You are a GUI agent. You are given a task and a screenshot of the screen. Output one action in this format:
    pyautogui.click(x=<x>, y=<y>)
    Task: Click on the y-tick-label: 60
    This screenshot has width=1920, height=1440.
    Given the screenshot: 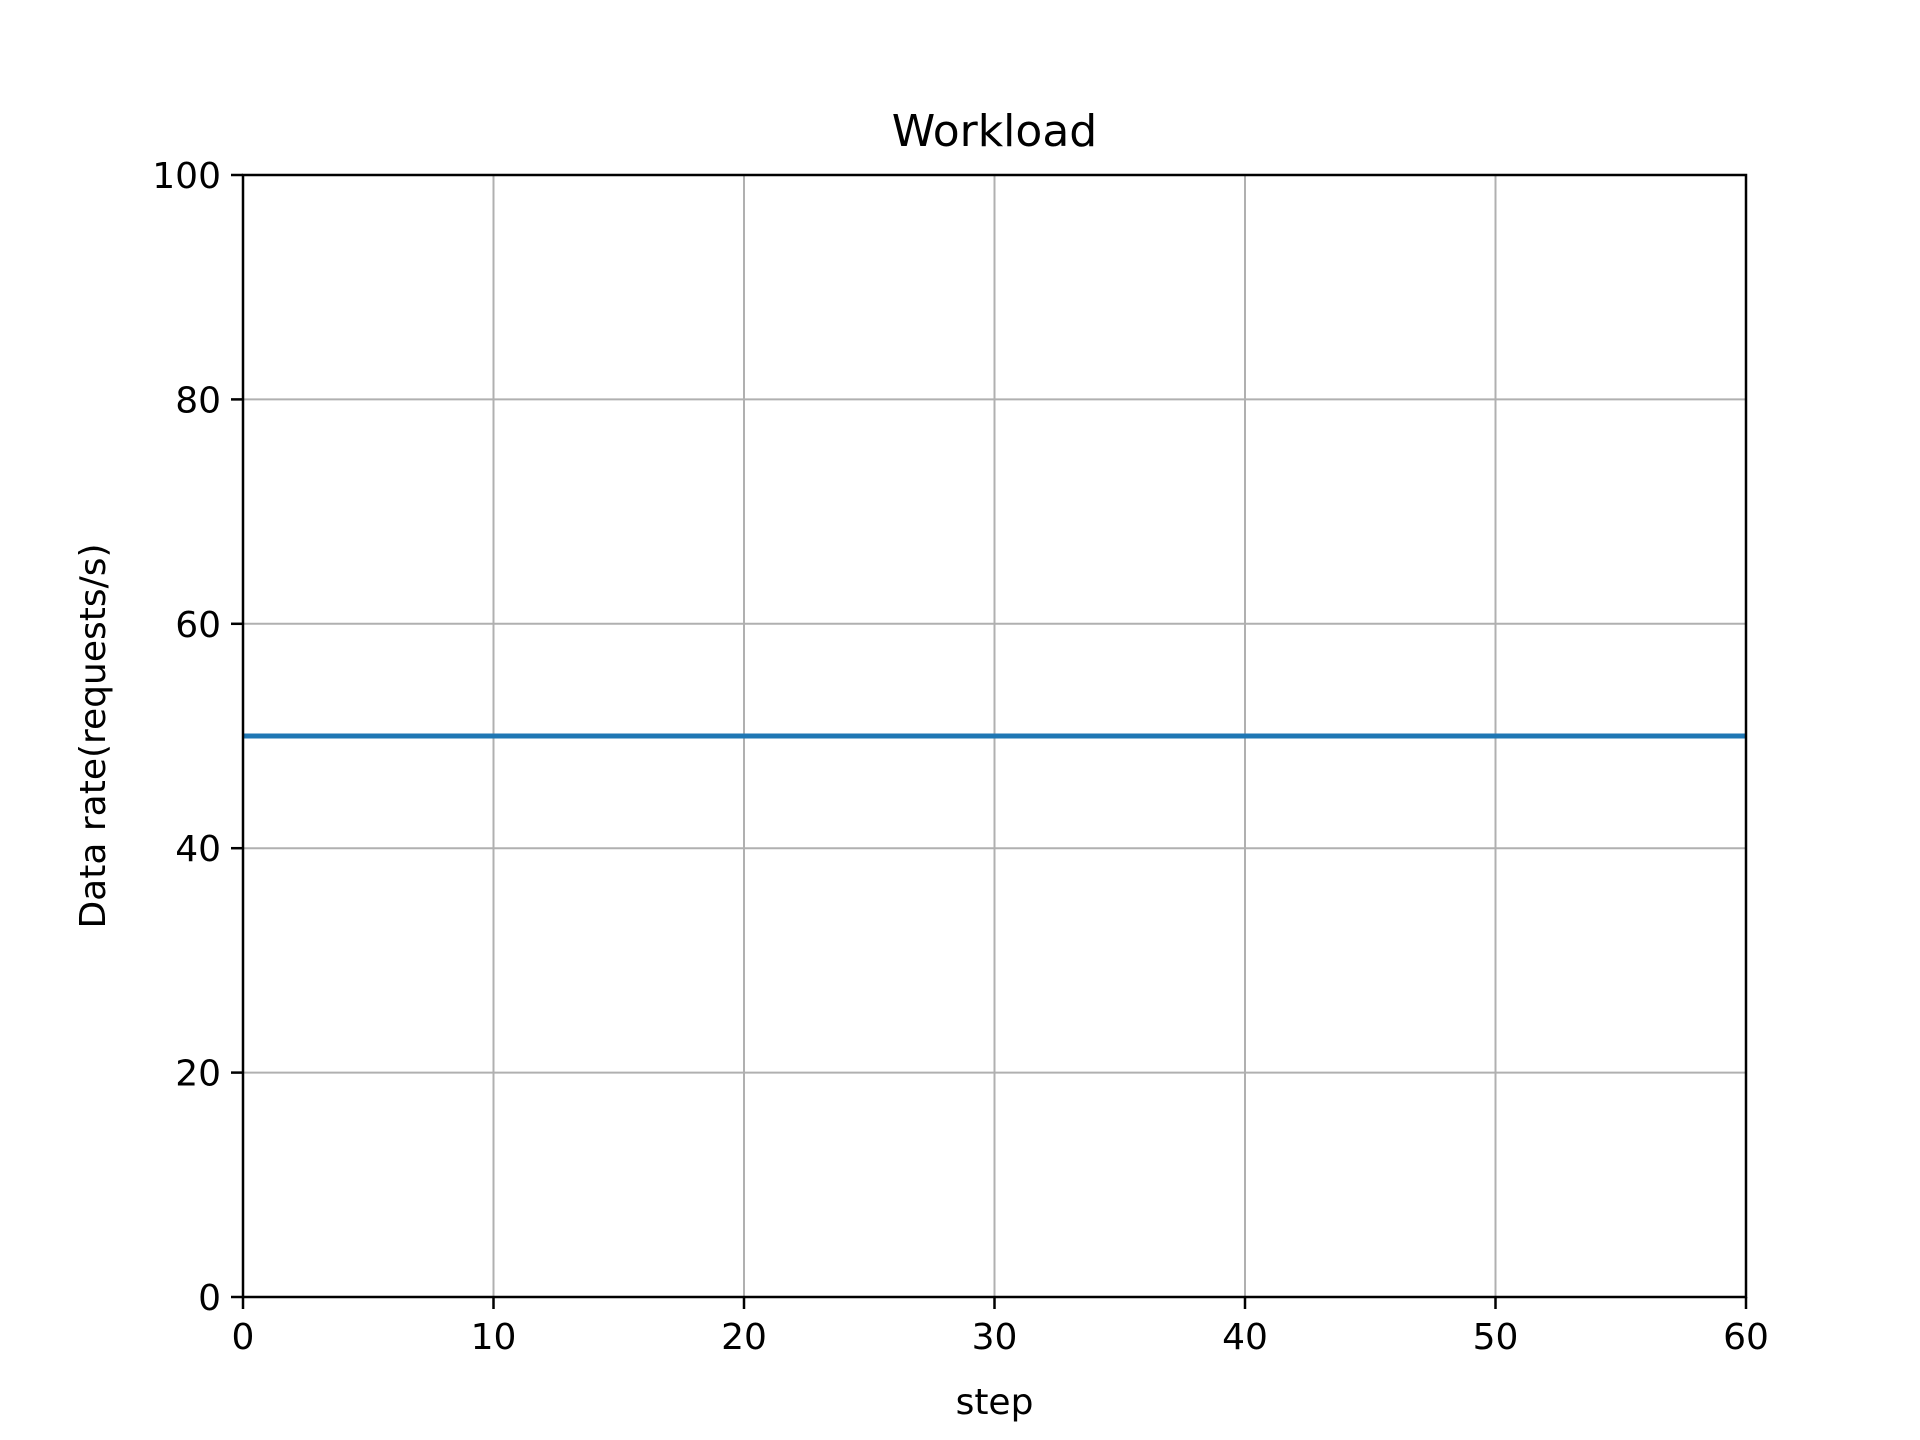 What is the action you would take?
    pyautogui.click(x=198, y=625)
    